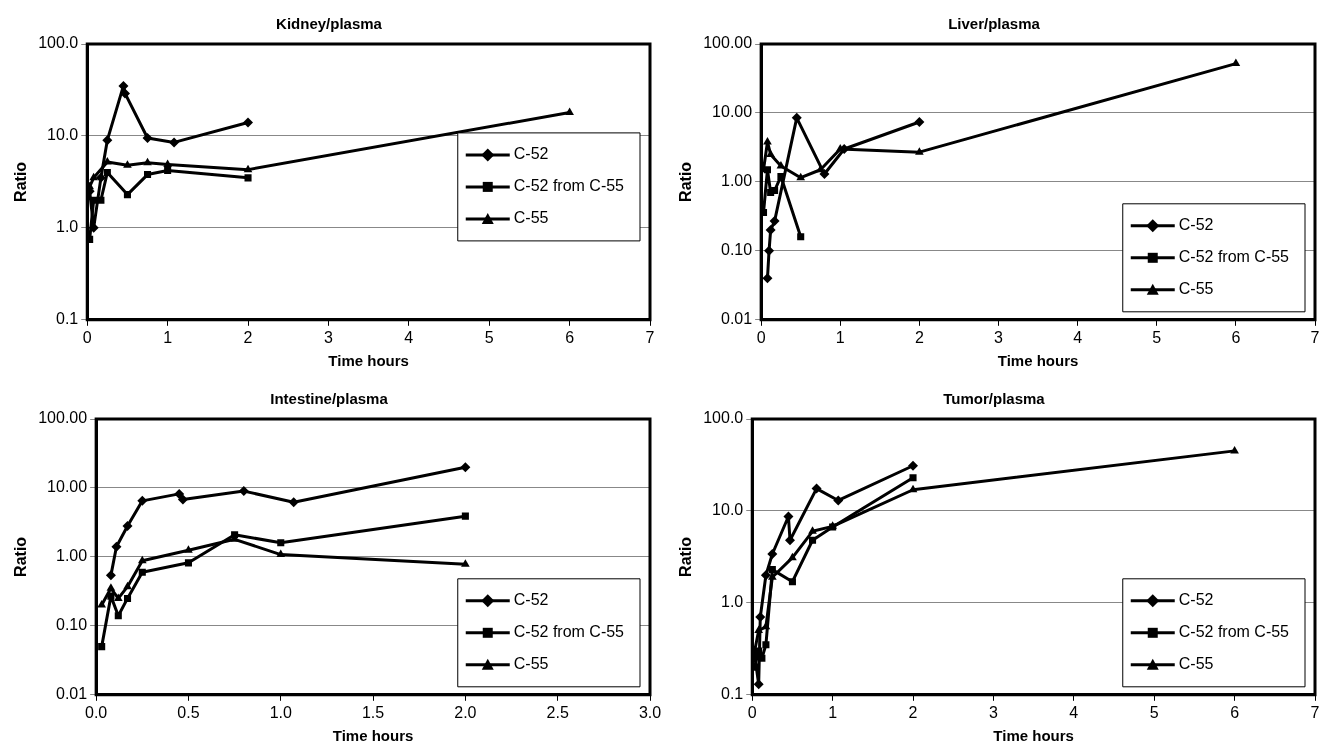  Describe the element at coordinates (329, 399) in the screenshot. I see `chart-title: Intestine/plasma` at that location.